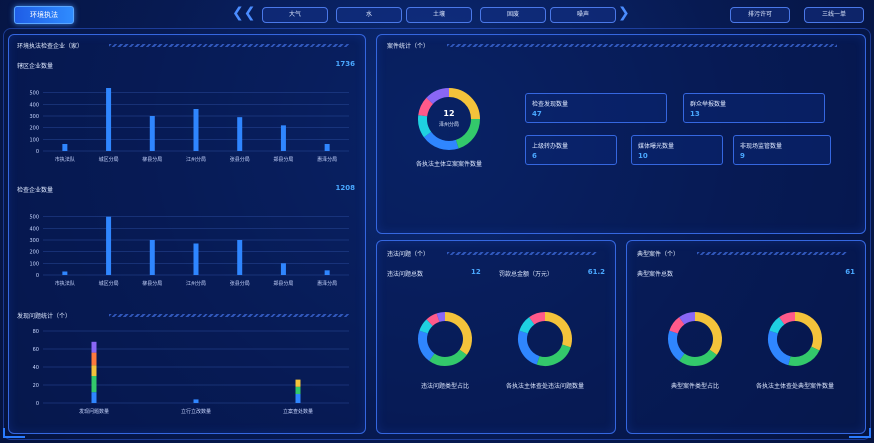  What do you see at coordinates (408, 46) in the screenshot?
I see `case-title: 案件统计（个）` at bounding box center [408, 46].